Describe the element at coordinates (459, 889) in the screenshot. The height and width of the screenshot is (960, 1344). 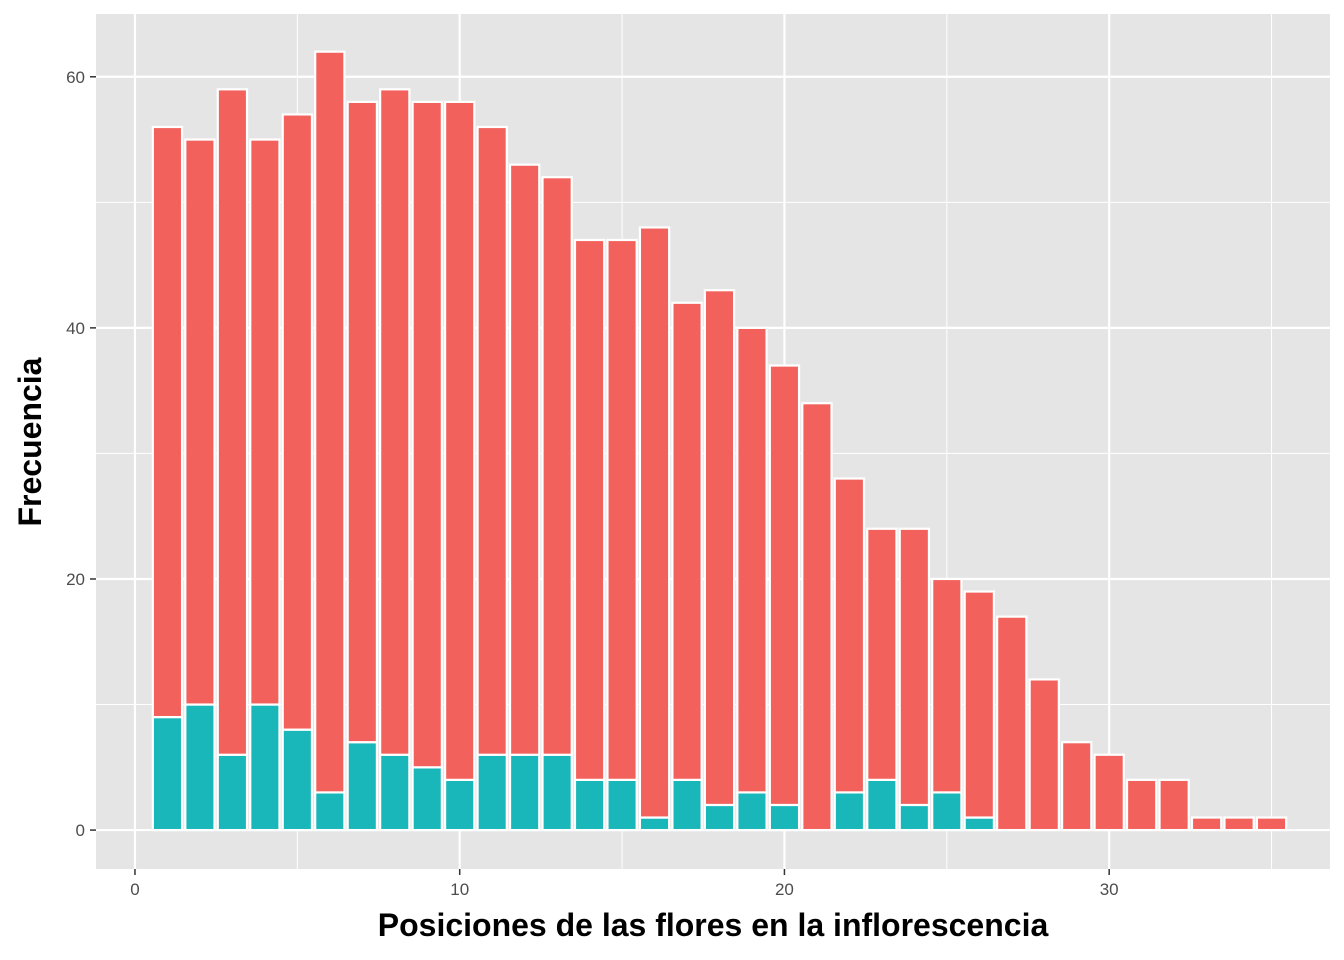
I see `x-tick-label: 10` at that location.